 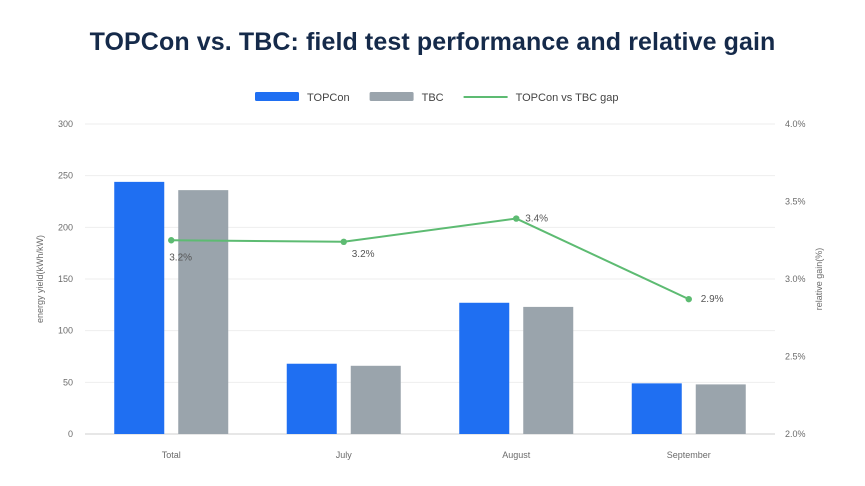 What do you see at coordinates (795, 279) in the screenshot?
I see `y2-tick-label: 3.0%` at bounding box center [795, 279].